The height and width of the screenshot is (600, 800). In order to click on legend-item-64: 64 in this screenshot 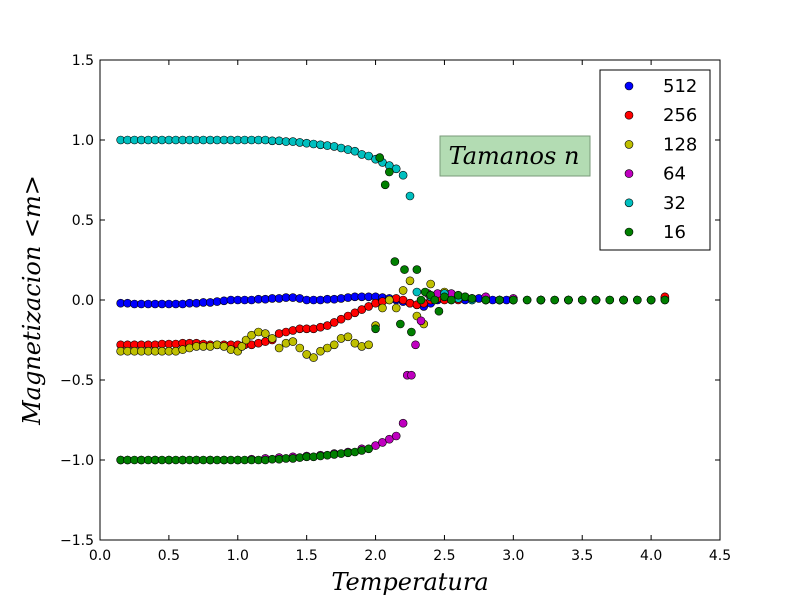, I will do `click(655, 174)`.